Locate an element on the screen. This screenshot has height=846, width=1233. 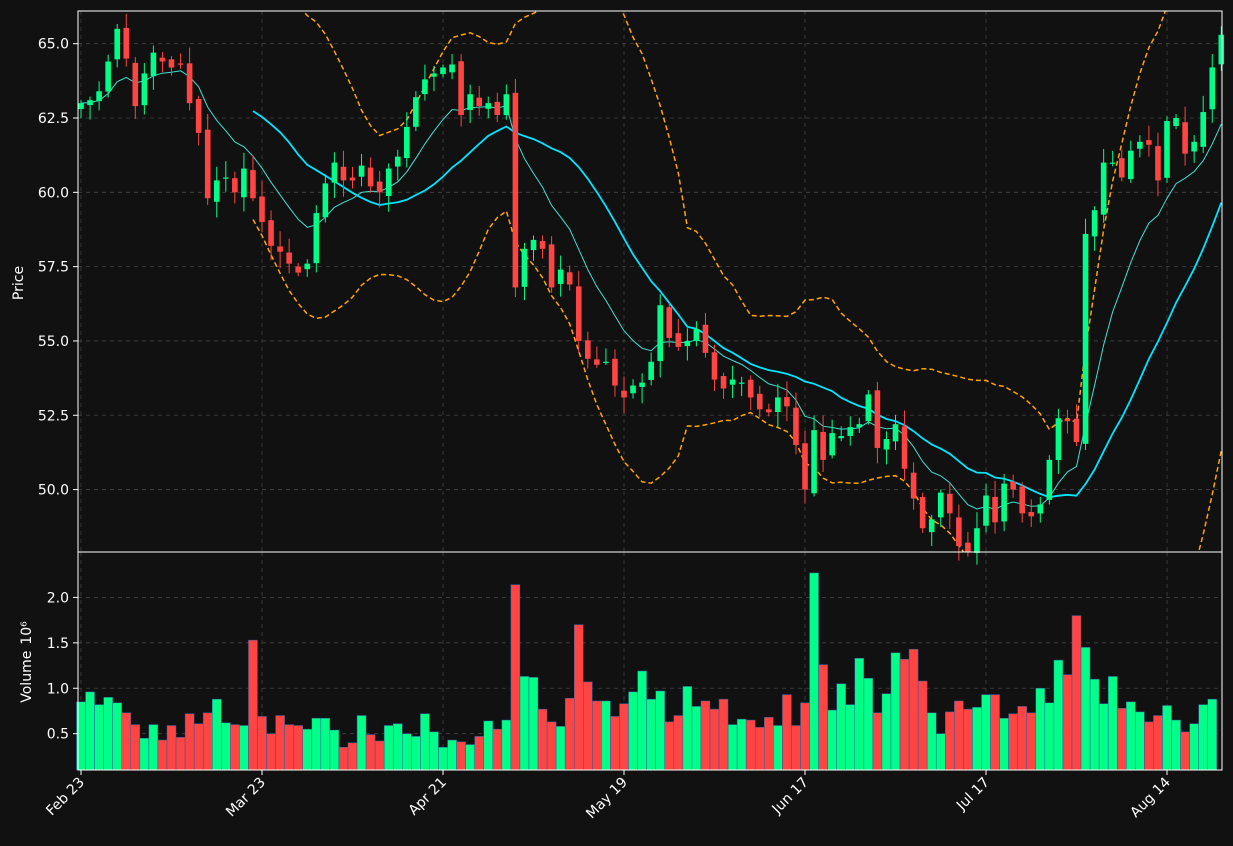
price-tick-label: 50.0 is located at coordinates (53, 491).